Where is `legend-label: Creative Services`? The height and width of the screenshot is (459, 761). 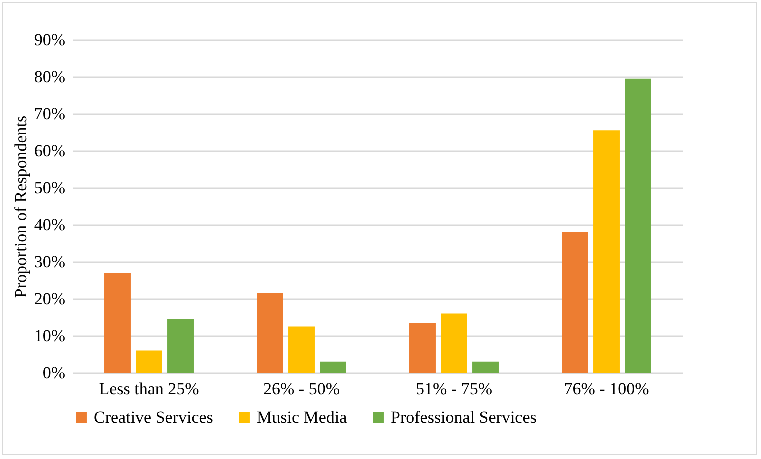
legend-label: Creative Services is located at coordinates (154, 417).